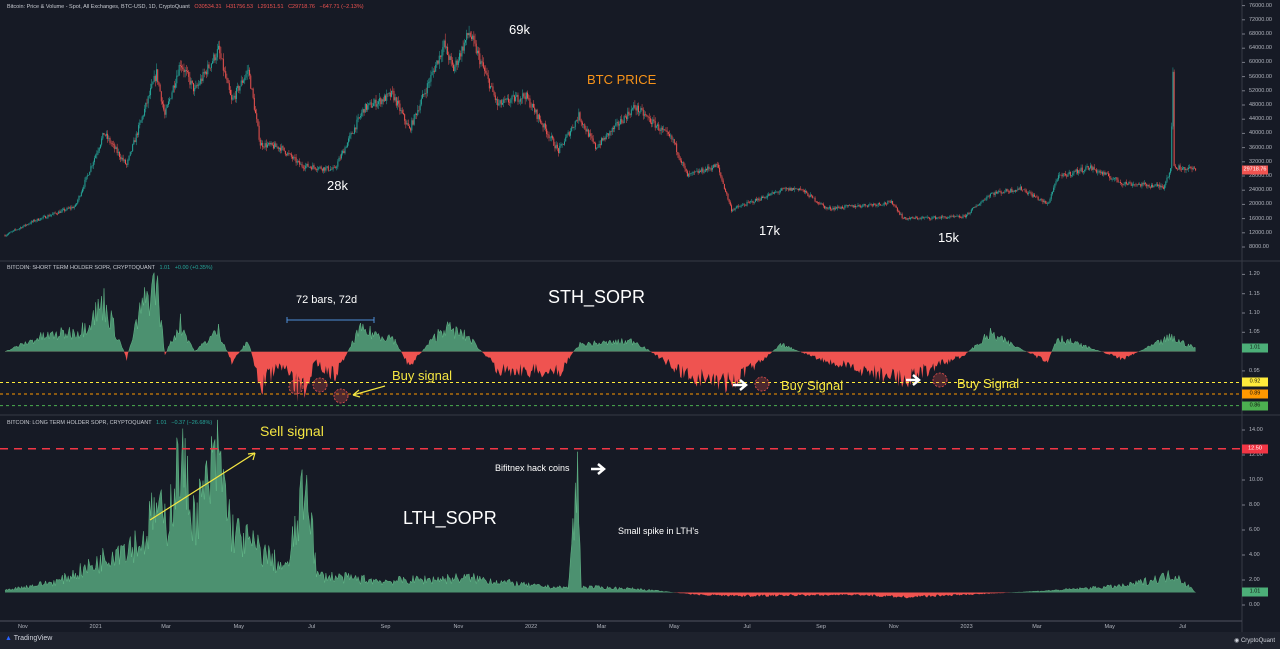 The height and width of the screenshot is (649, 1280). Describe the element at coordinates (270, 7) in the screenshot. I see `low-value: L29151.51` at that location.